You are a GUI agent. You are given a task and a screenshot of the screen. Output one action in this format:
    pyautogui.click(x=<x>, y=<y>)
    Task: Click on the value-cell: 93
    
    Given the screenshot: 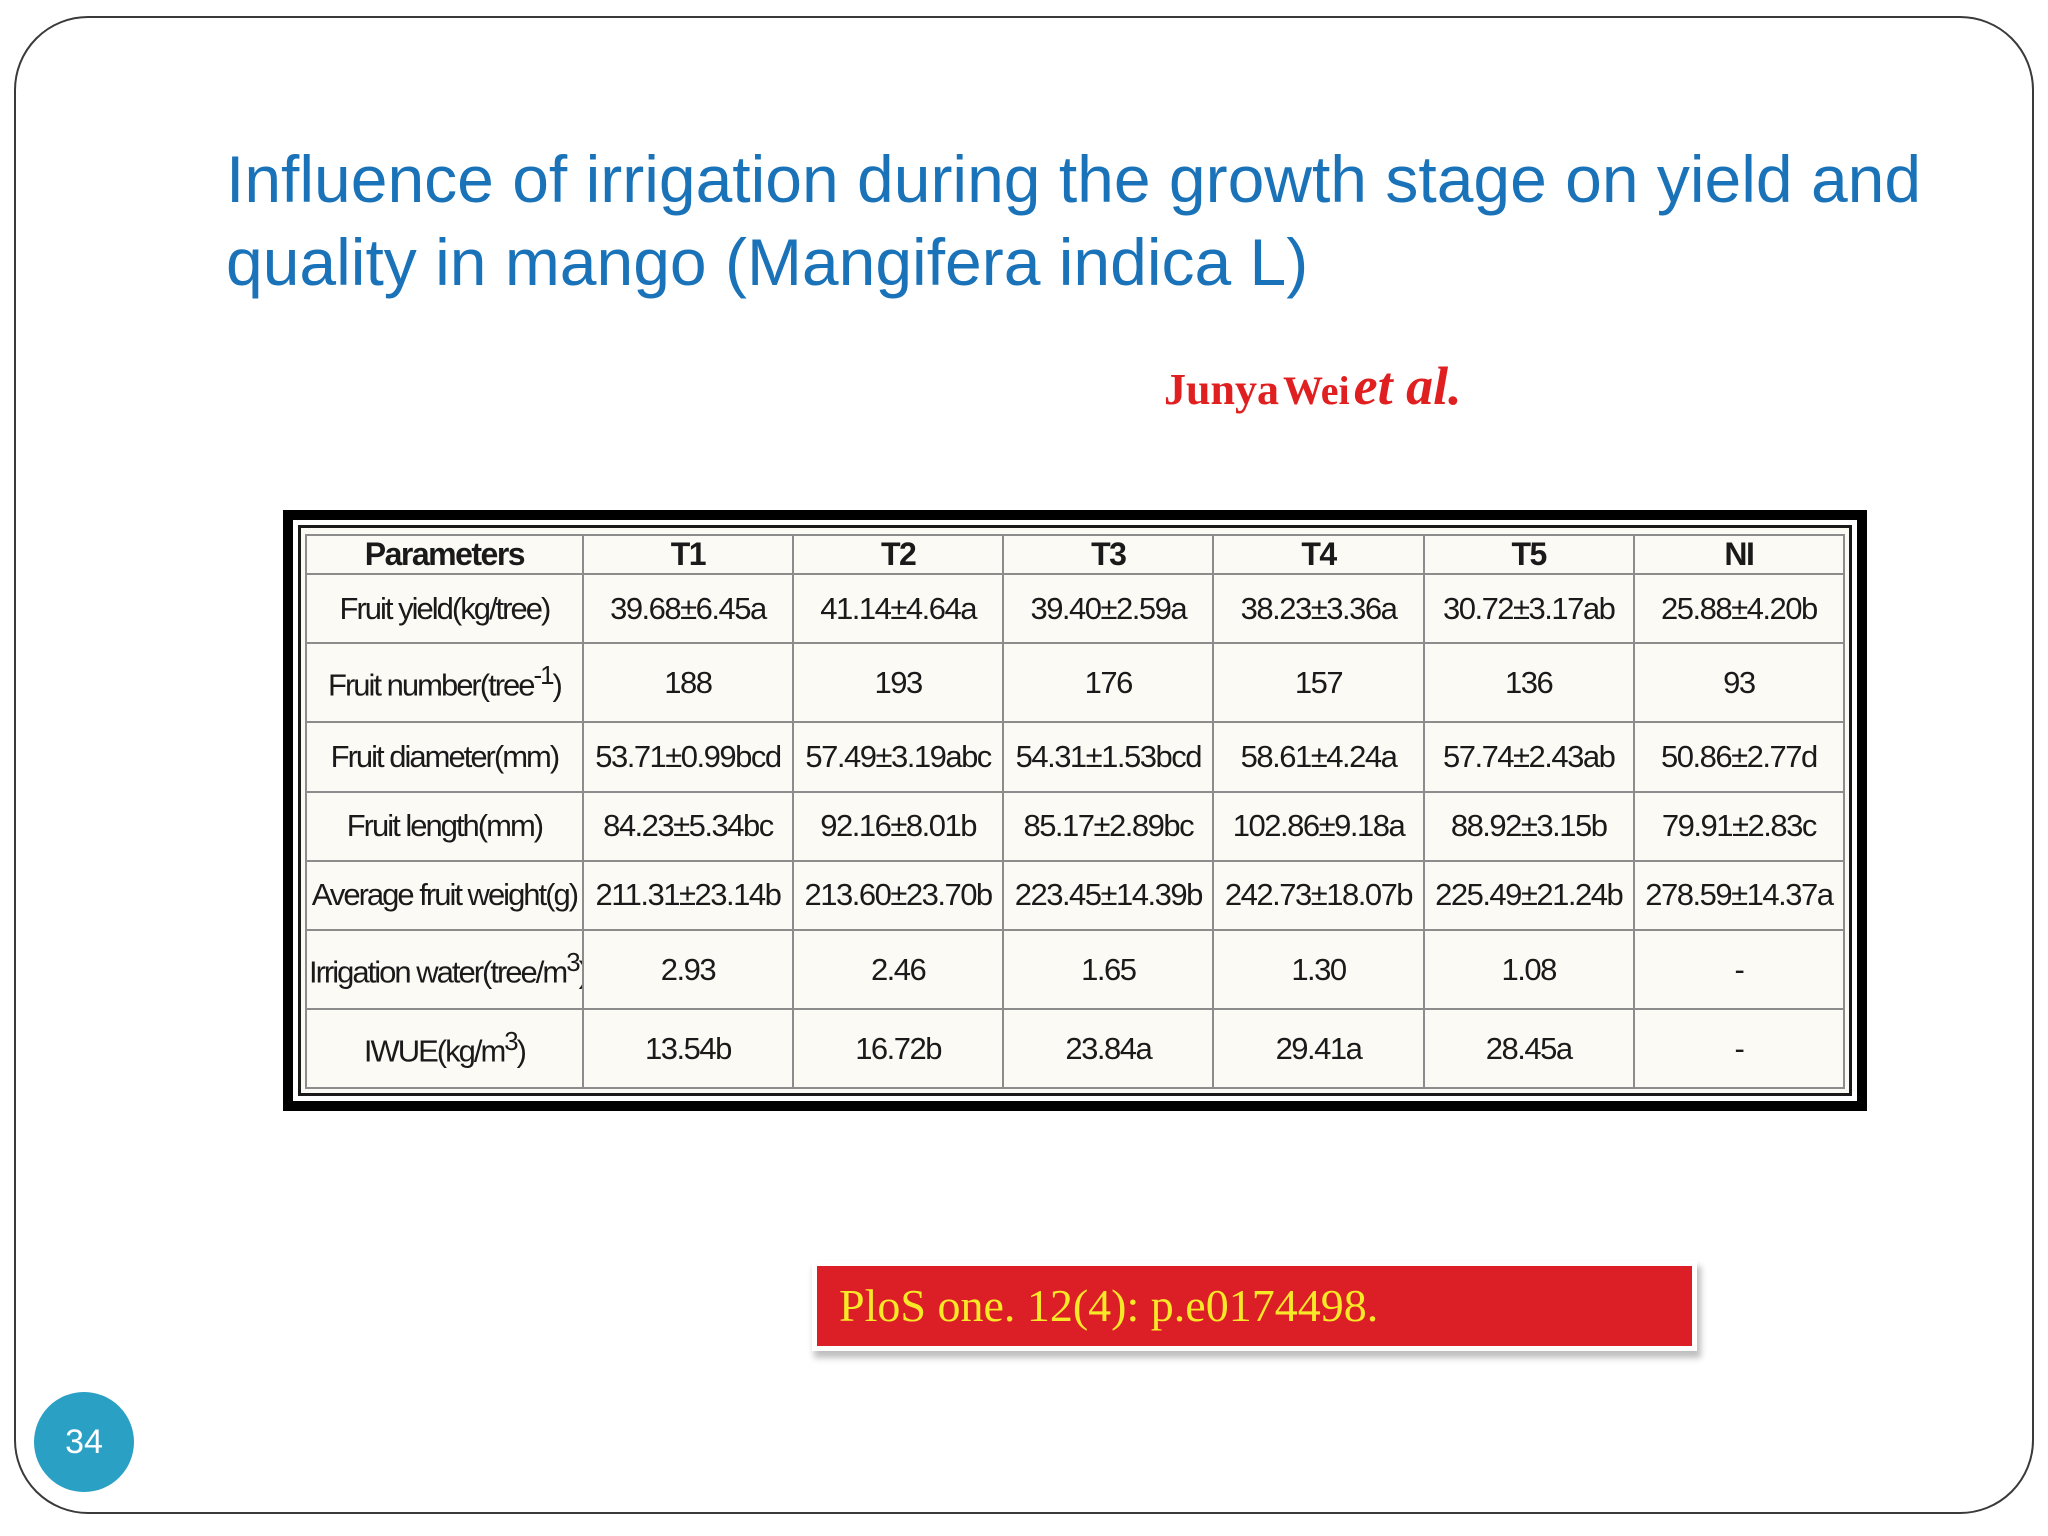 What is the action you would take?
    pyautogui.click(x=1739, y=683)
    